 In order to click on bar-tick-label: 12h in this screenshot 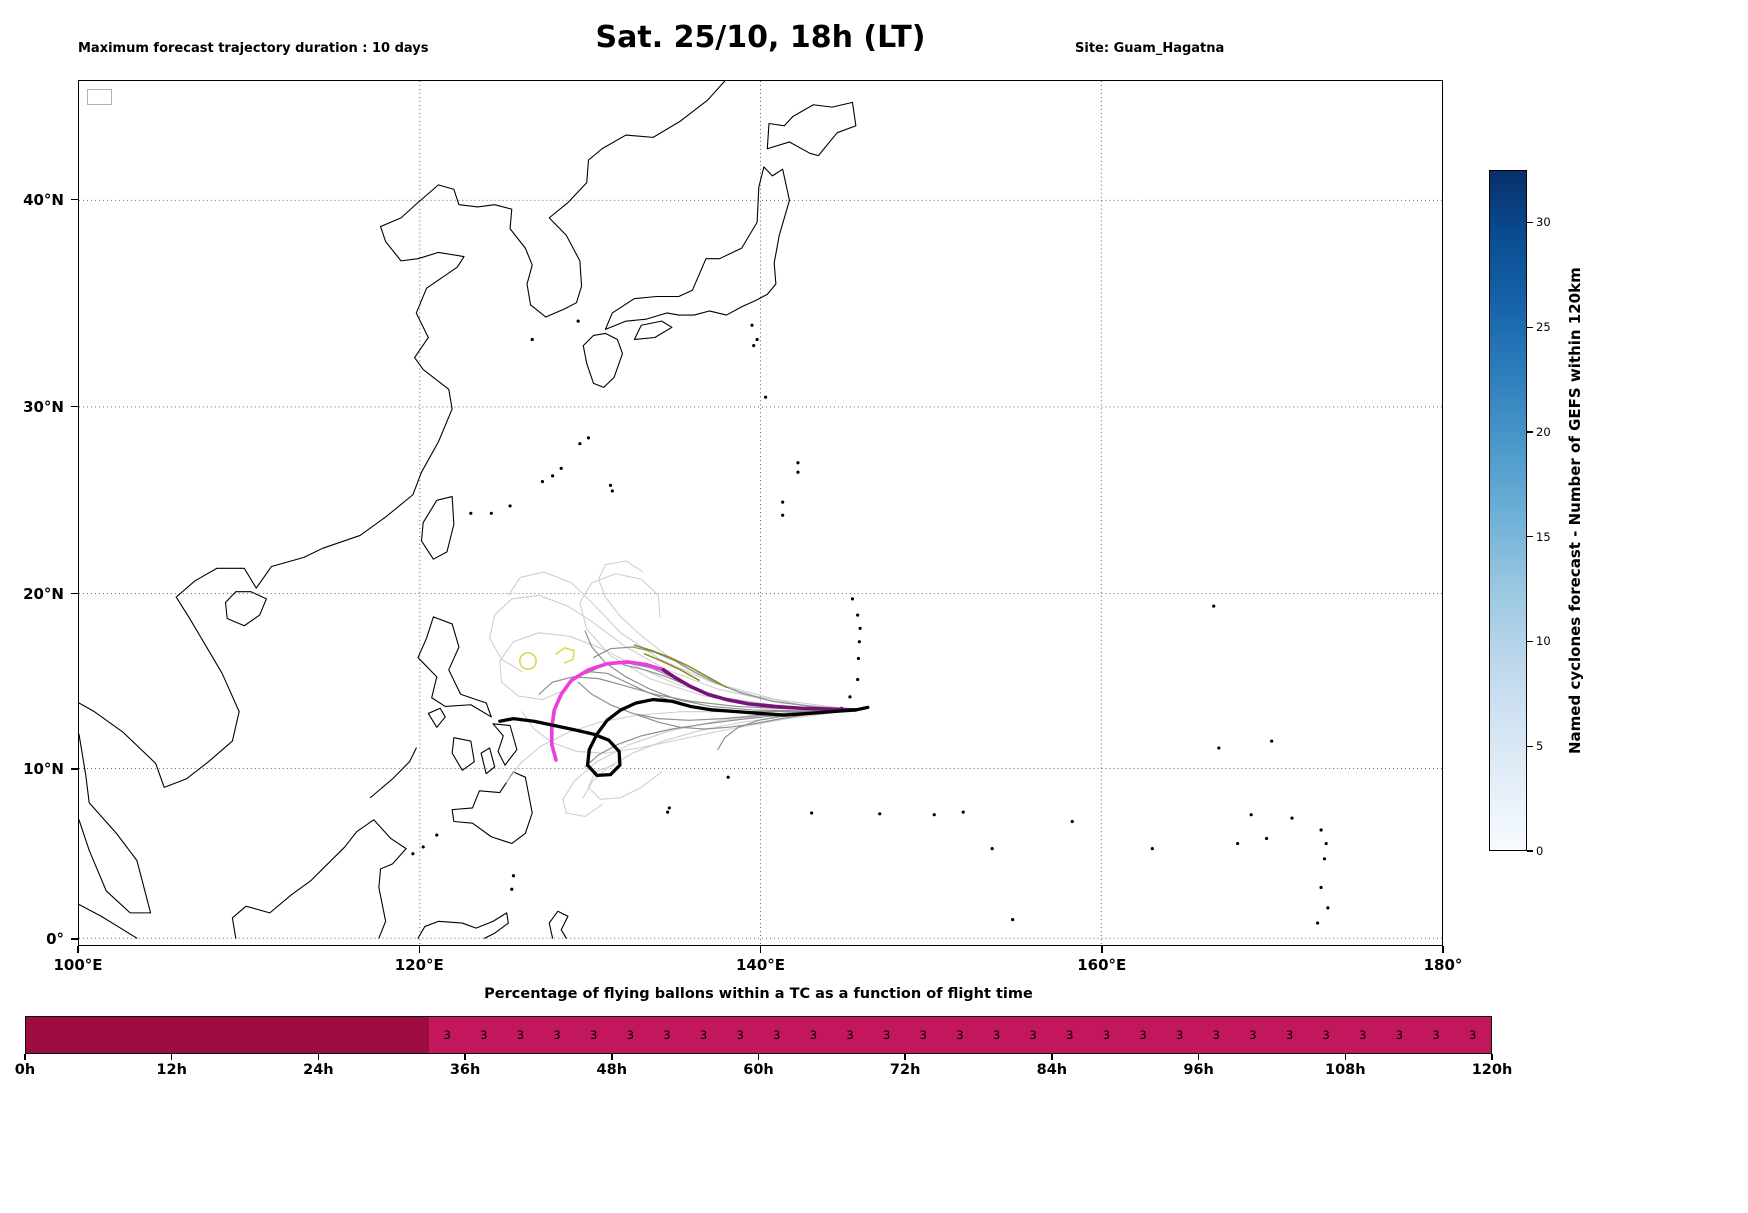, I will do `click(171, 1070)`.